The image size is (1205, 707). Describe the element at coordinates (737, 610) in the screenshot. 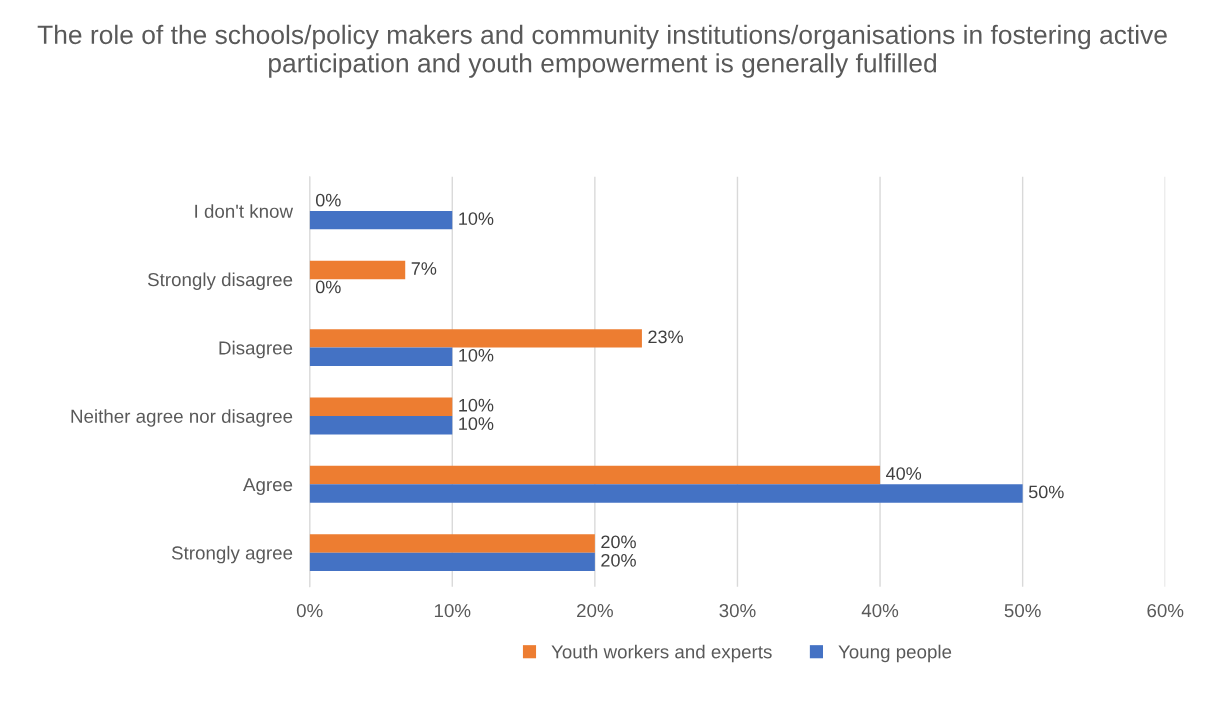

I see `x-tick-label: 30%` at that location.